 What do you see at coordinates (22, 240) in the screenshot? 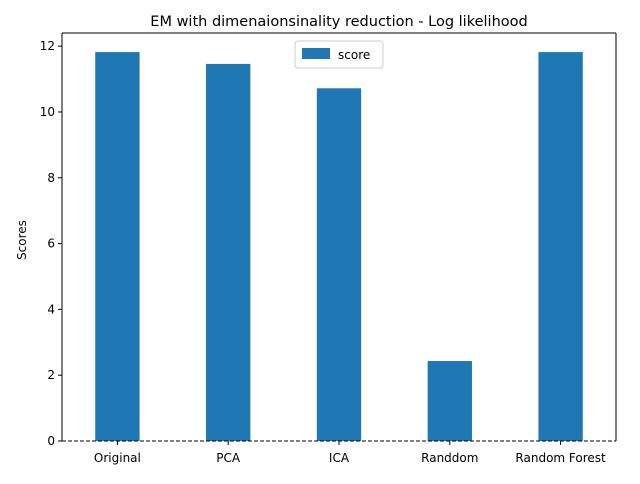
I see `y-axis-label: Scores` at bounding box center [22, 240].